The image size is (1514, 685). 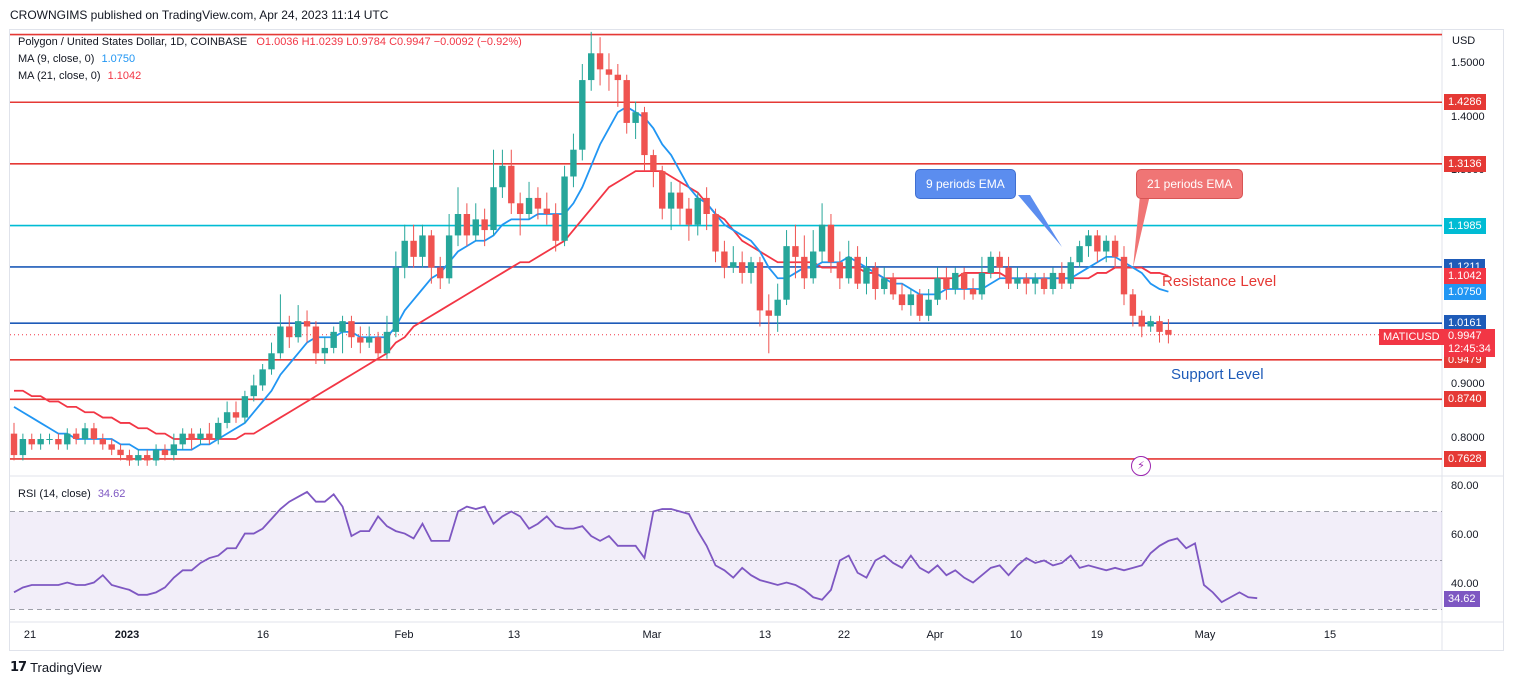 I want to click on brand-footer: 𝟭𝟳 TradingView, so click(x=56, y=667).